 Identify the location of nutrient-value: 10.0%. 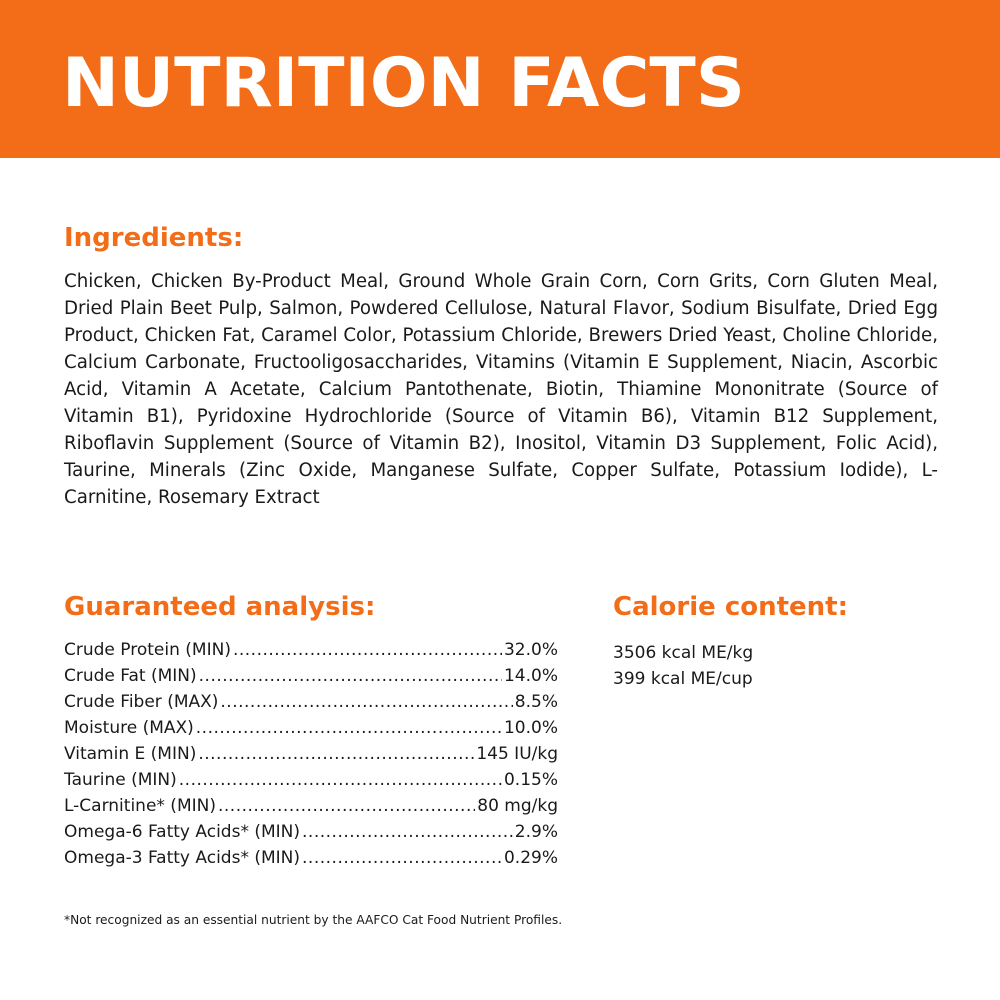
(530, 728).